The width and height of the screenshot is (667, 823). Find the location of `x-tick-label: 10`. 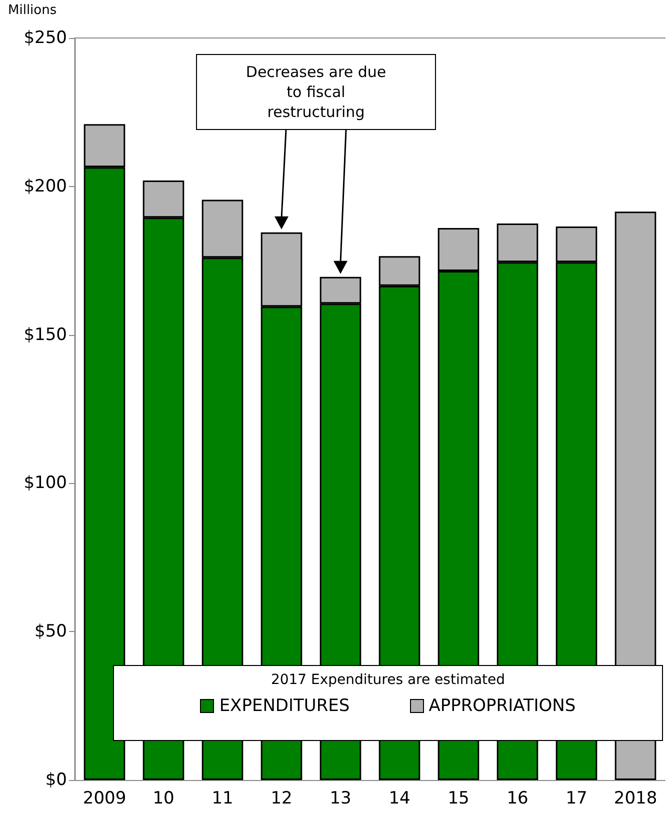

x-tick-label: 10 is located at coordinates (163, 798).